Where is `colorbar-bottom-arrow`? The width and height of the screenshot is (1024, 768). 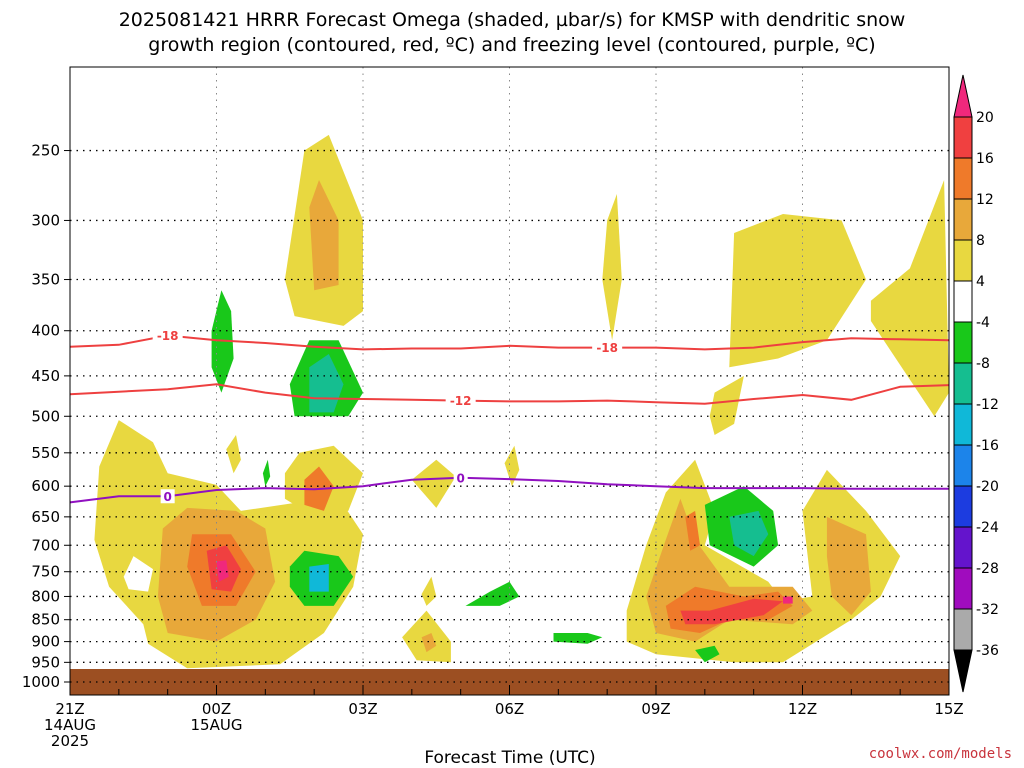 colorbar-bottom-arrow is located at coordinates (963, 671).